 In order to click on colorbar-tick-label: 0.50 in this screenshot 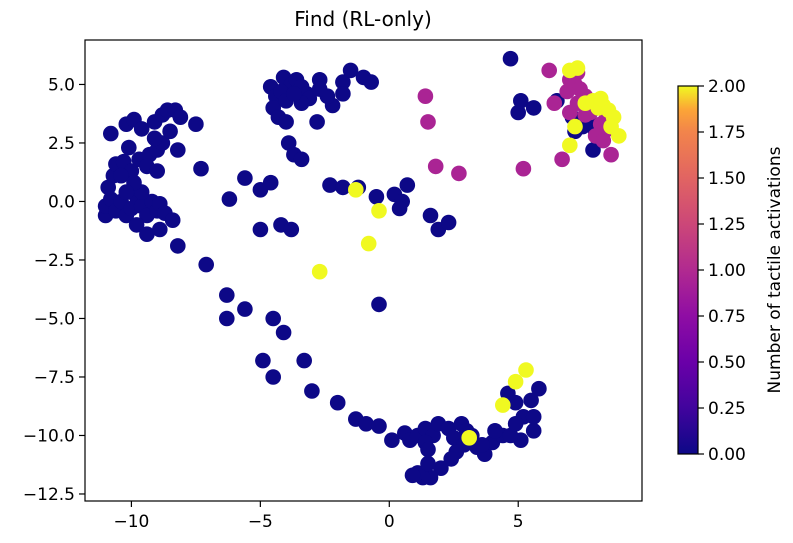, I will do `click(727, 363)`.